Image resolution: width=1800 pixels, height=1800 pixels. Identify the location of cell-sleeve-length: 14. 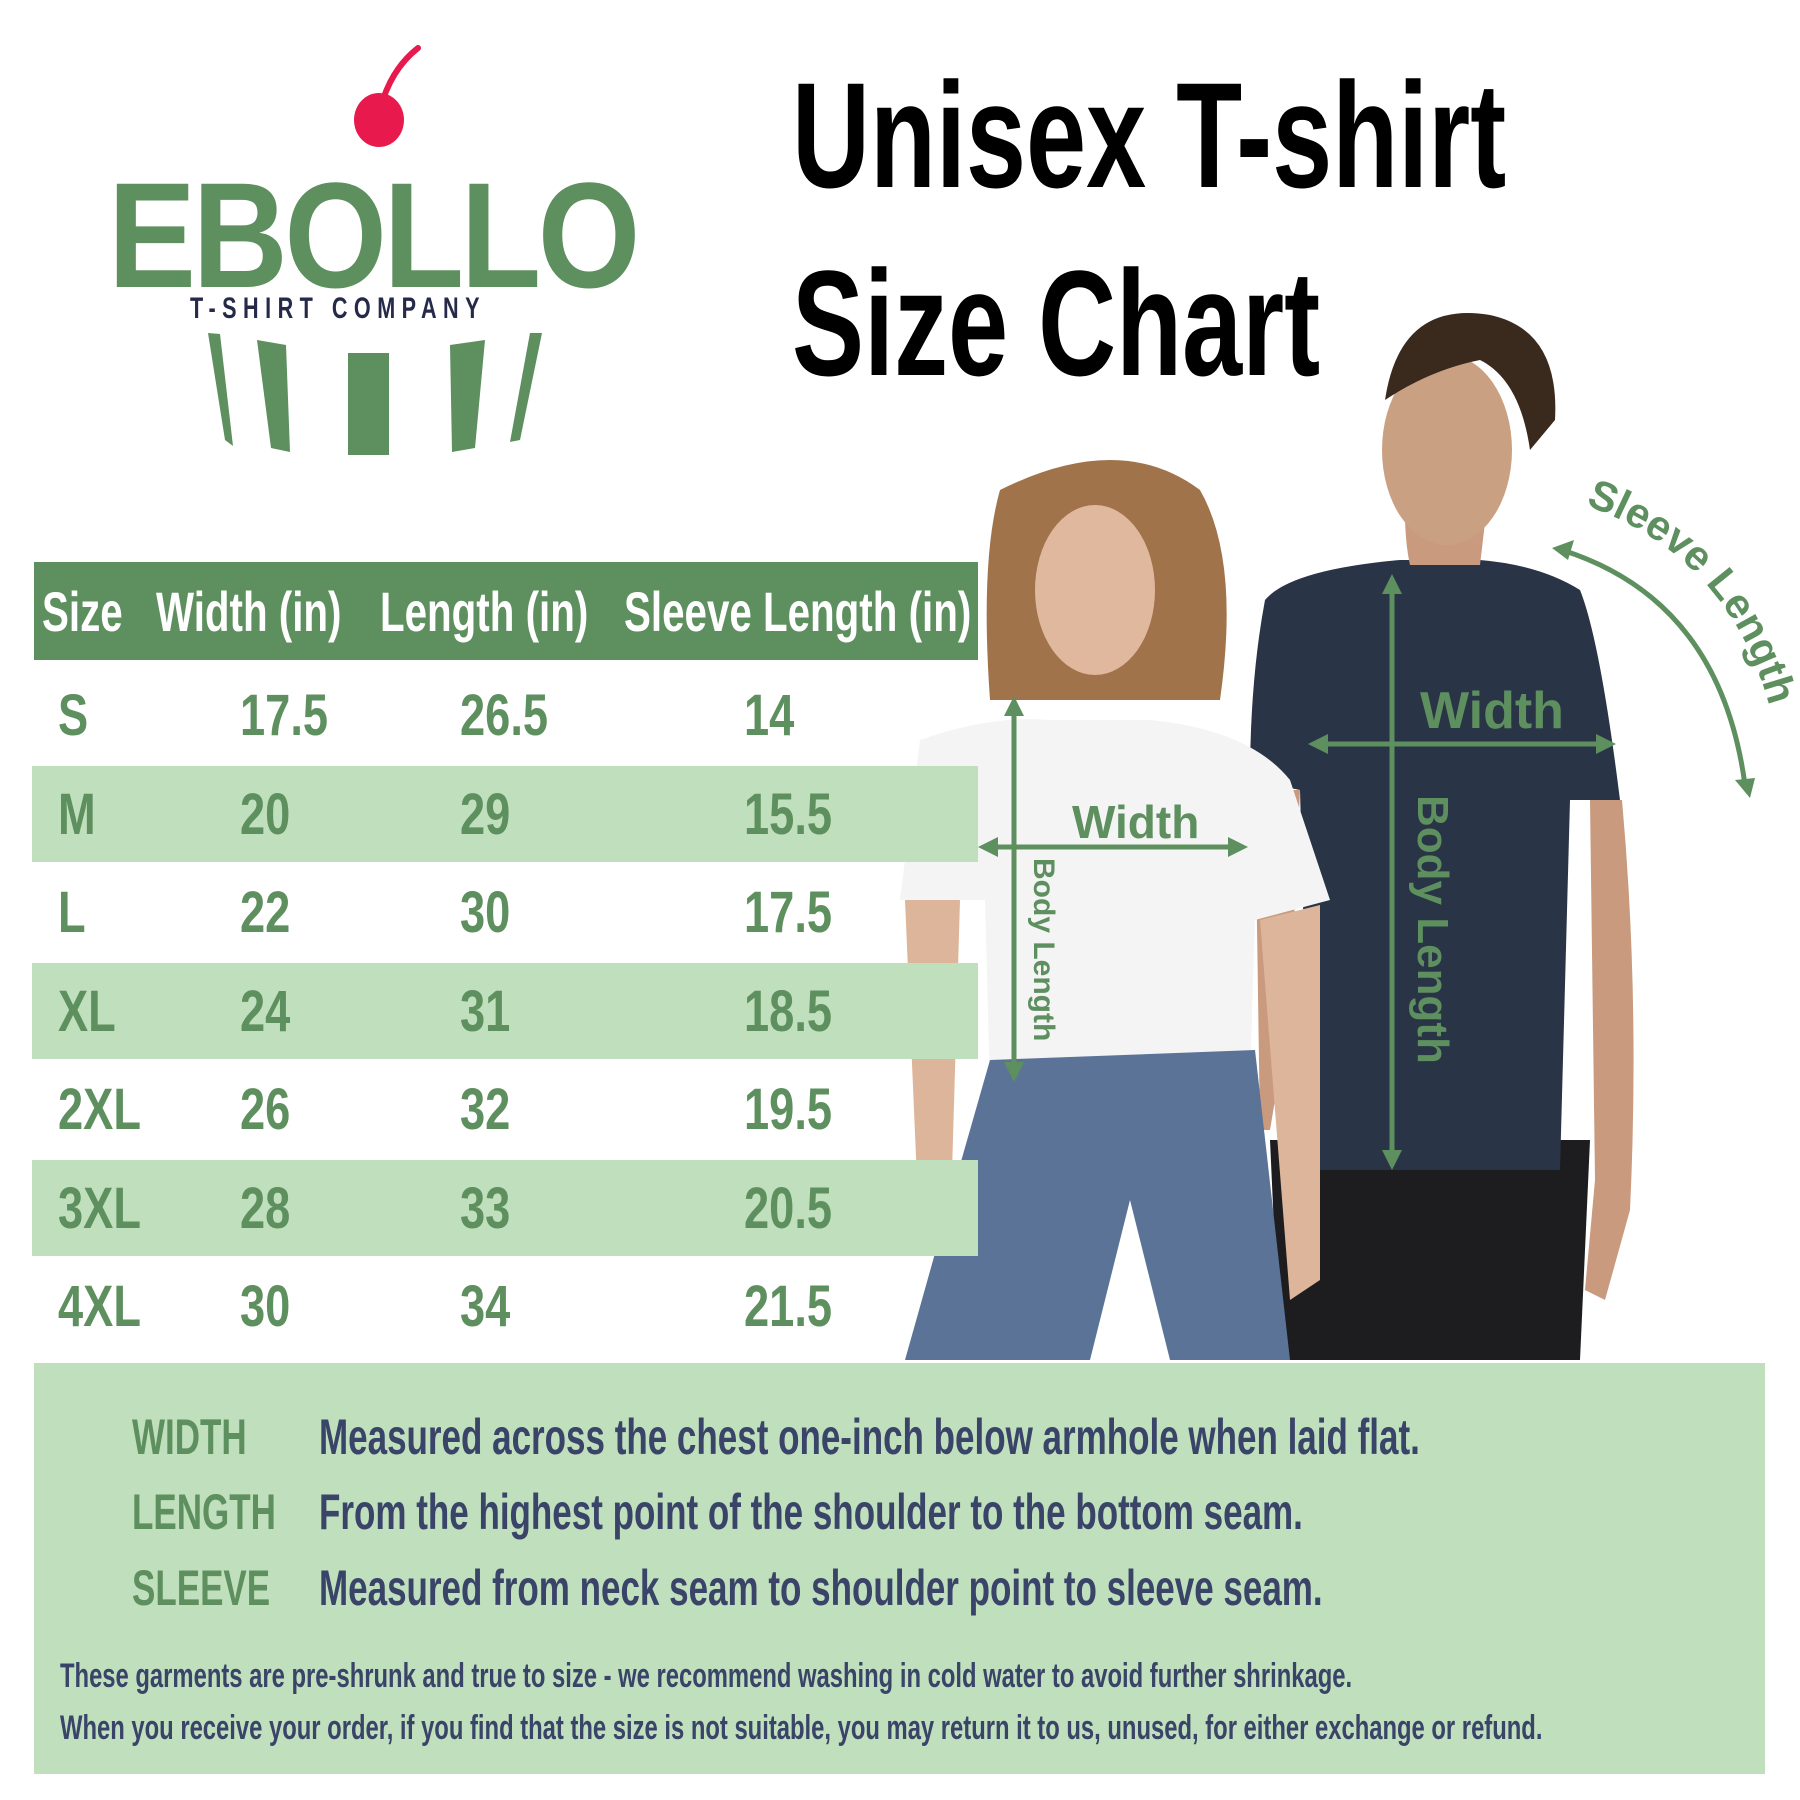
(769, 715).